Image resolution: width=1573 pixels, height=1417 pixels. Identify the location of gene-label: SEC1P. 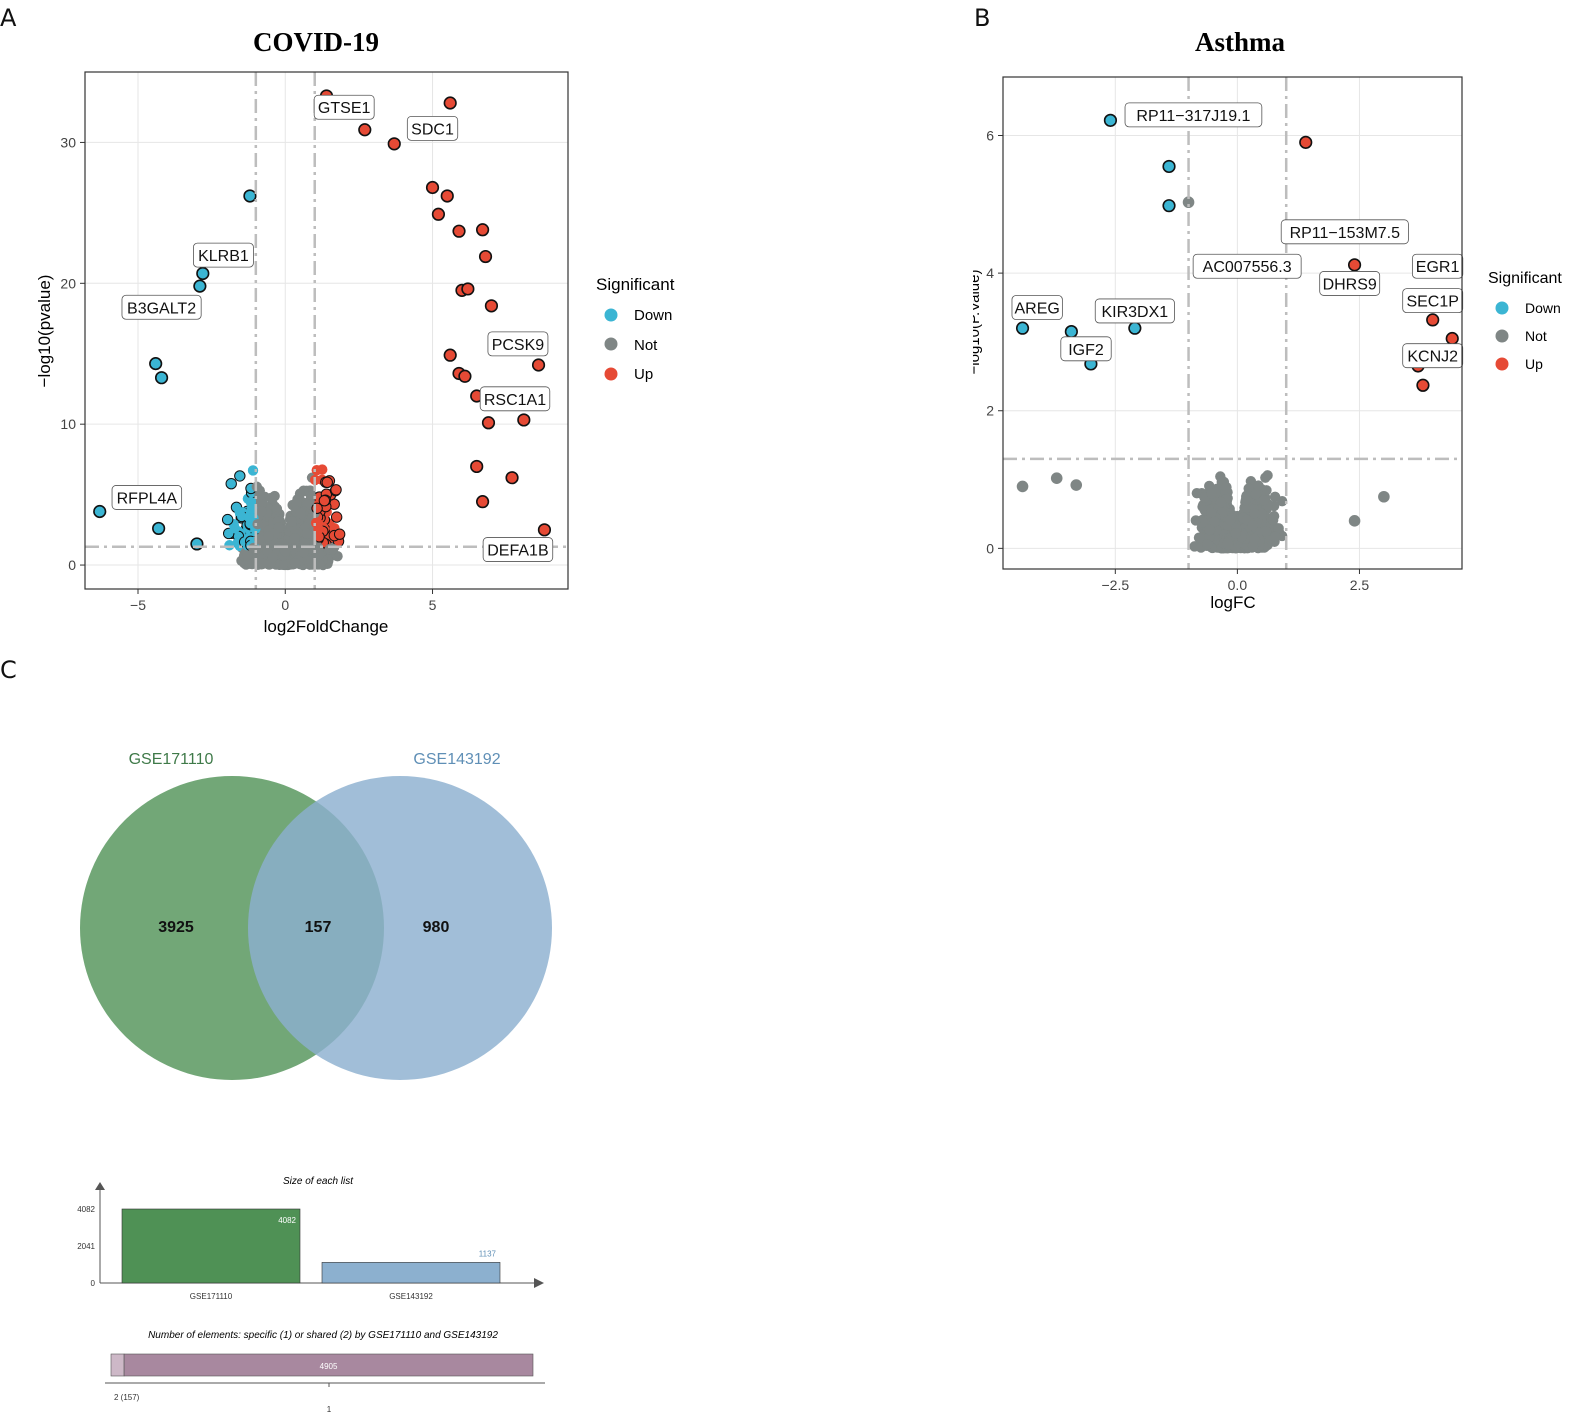
(1432, 302).